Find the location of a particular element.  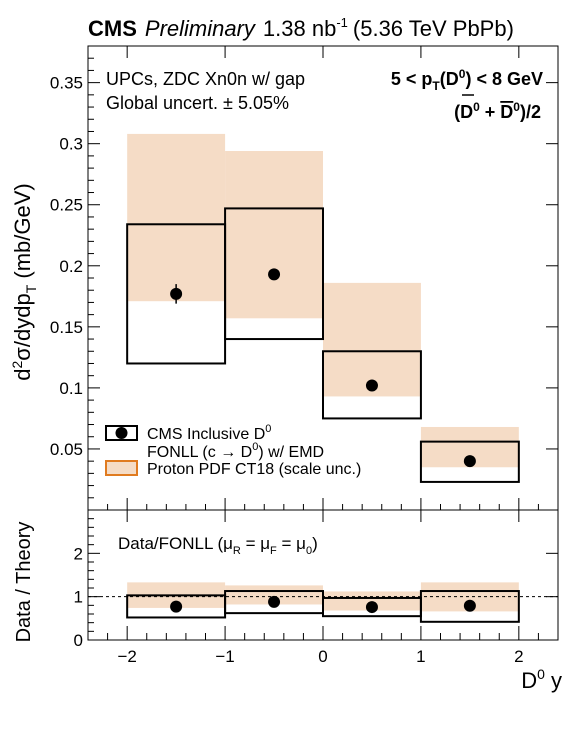

top-data-points is located at coordinates (323, 368).